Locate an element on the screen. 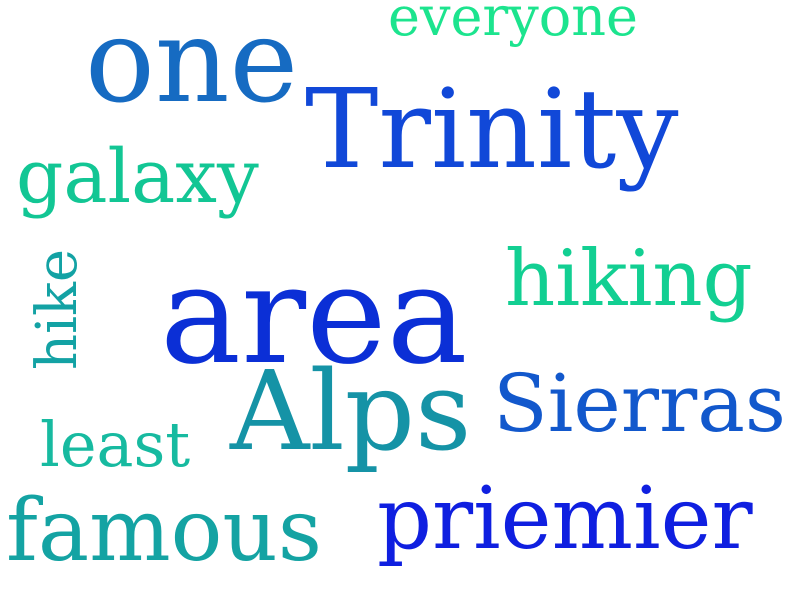 The height and width of the screenshot is (600, 800). word-priemier: priemier is located at coordinates (565, 519).